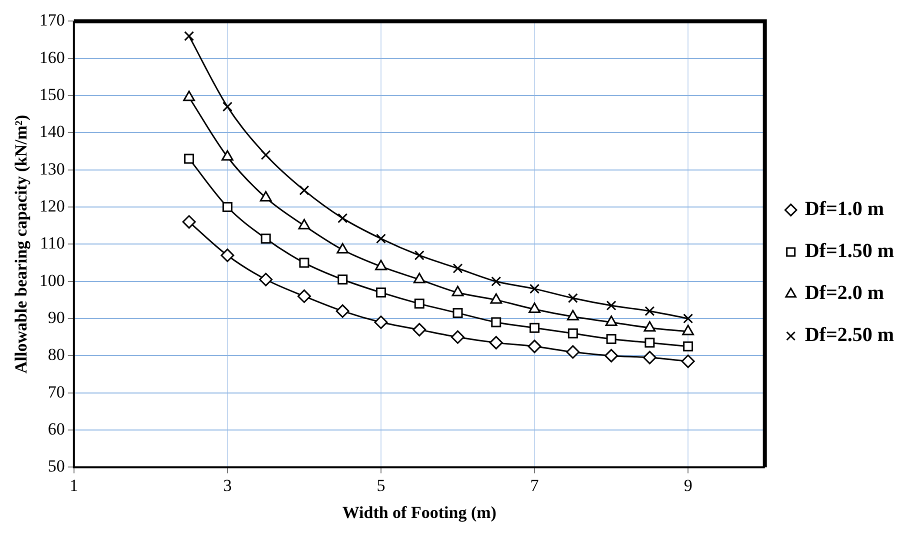 This screenshot has width=922, height=540. What do you see at coordinates (56, 317) in the screenshot?
I see `y-tick-label: 90` at bounding box center [56, 317].